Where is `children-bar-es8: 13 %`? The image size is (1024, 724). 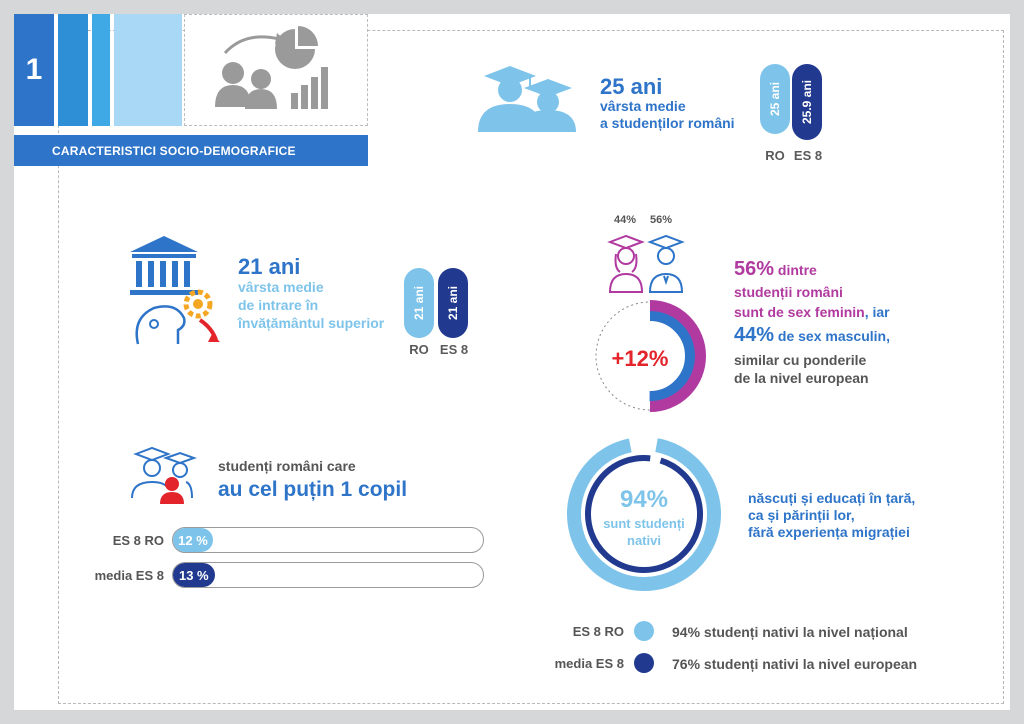 children-bar-es8: 13 % is located at coordinates (328, 575).